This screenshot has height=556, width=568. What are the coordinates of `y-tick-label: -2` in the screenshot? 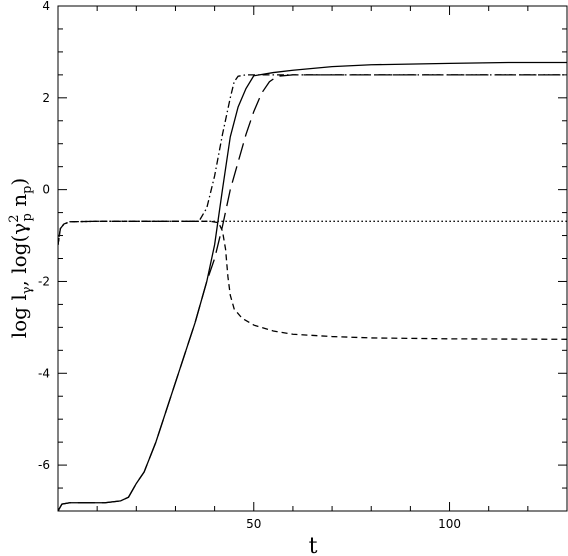 It's located at (44, 281).